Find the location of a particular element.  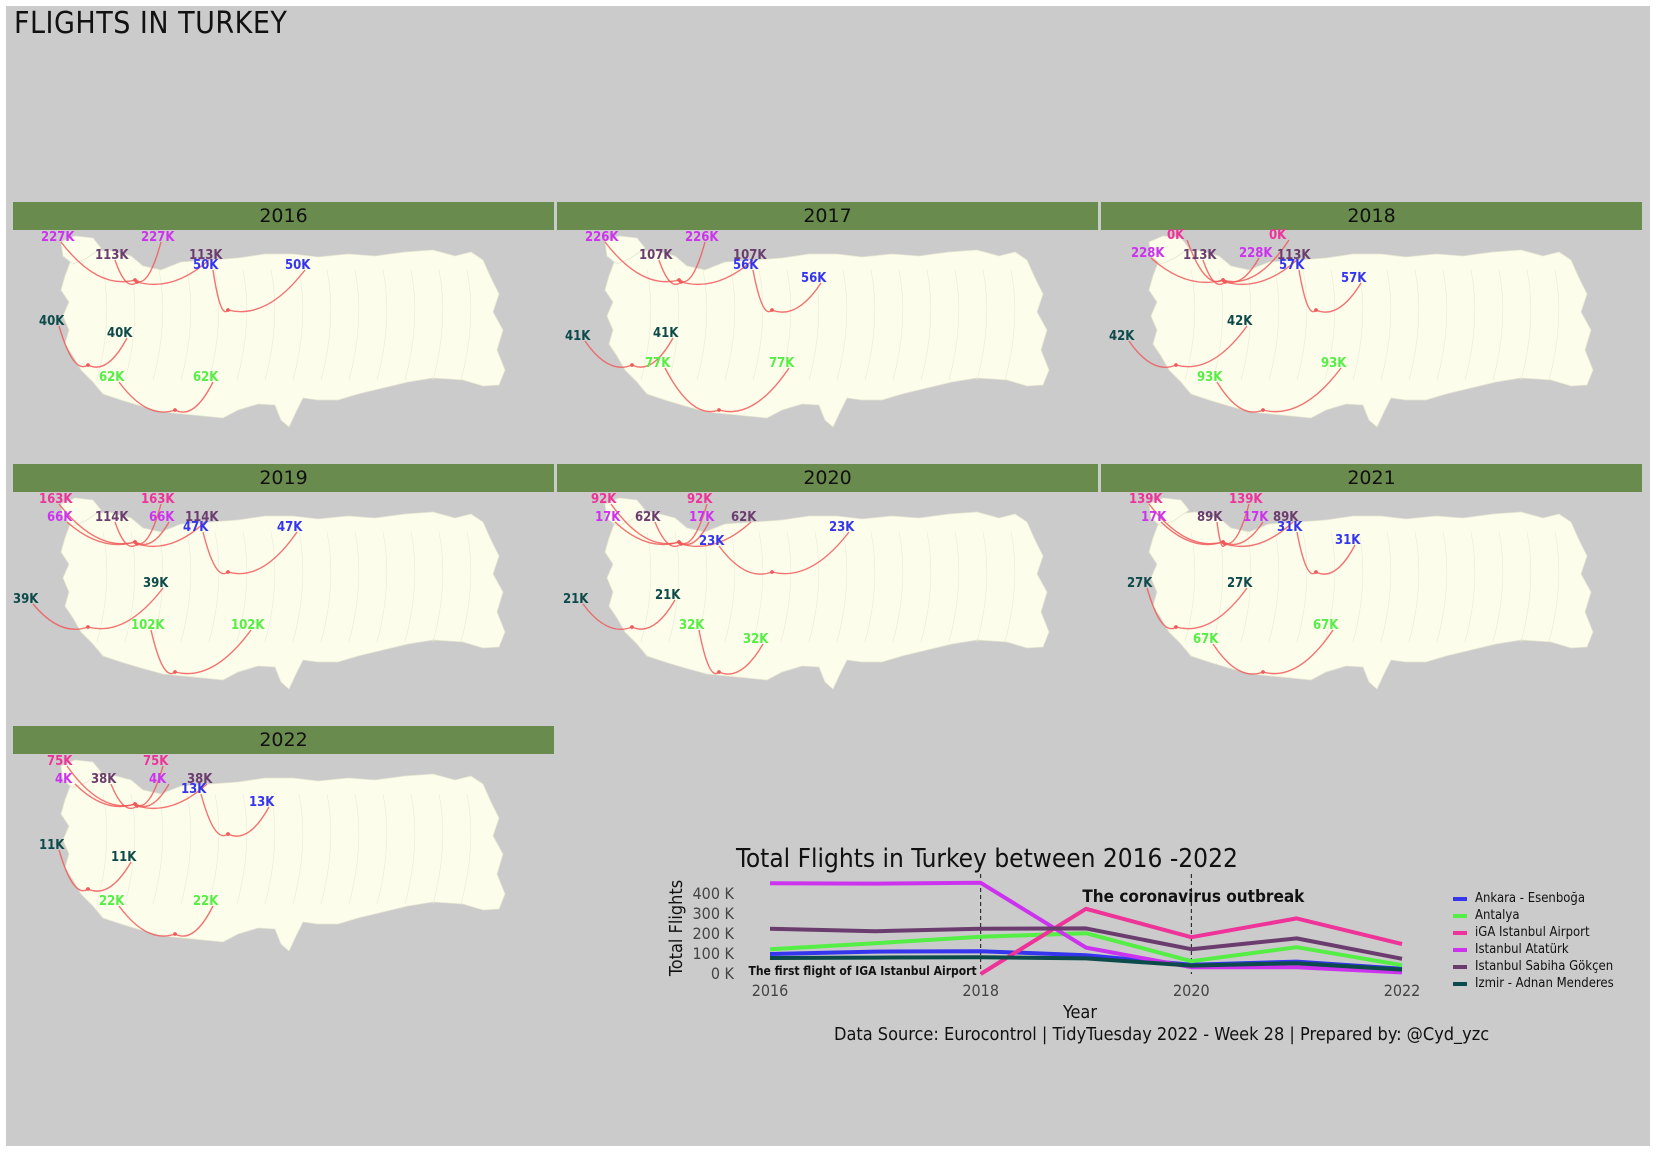

y-tick-label: 0 K is located at coordinates (723, 973).